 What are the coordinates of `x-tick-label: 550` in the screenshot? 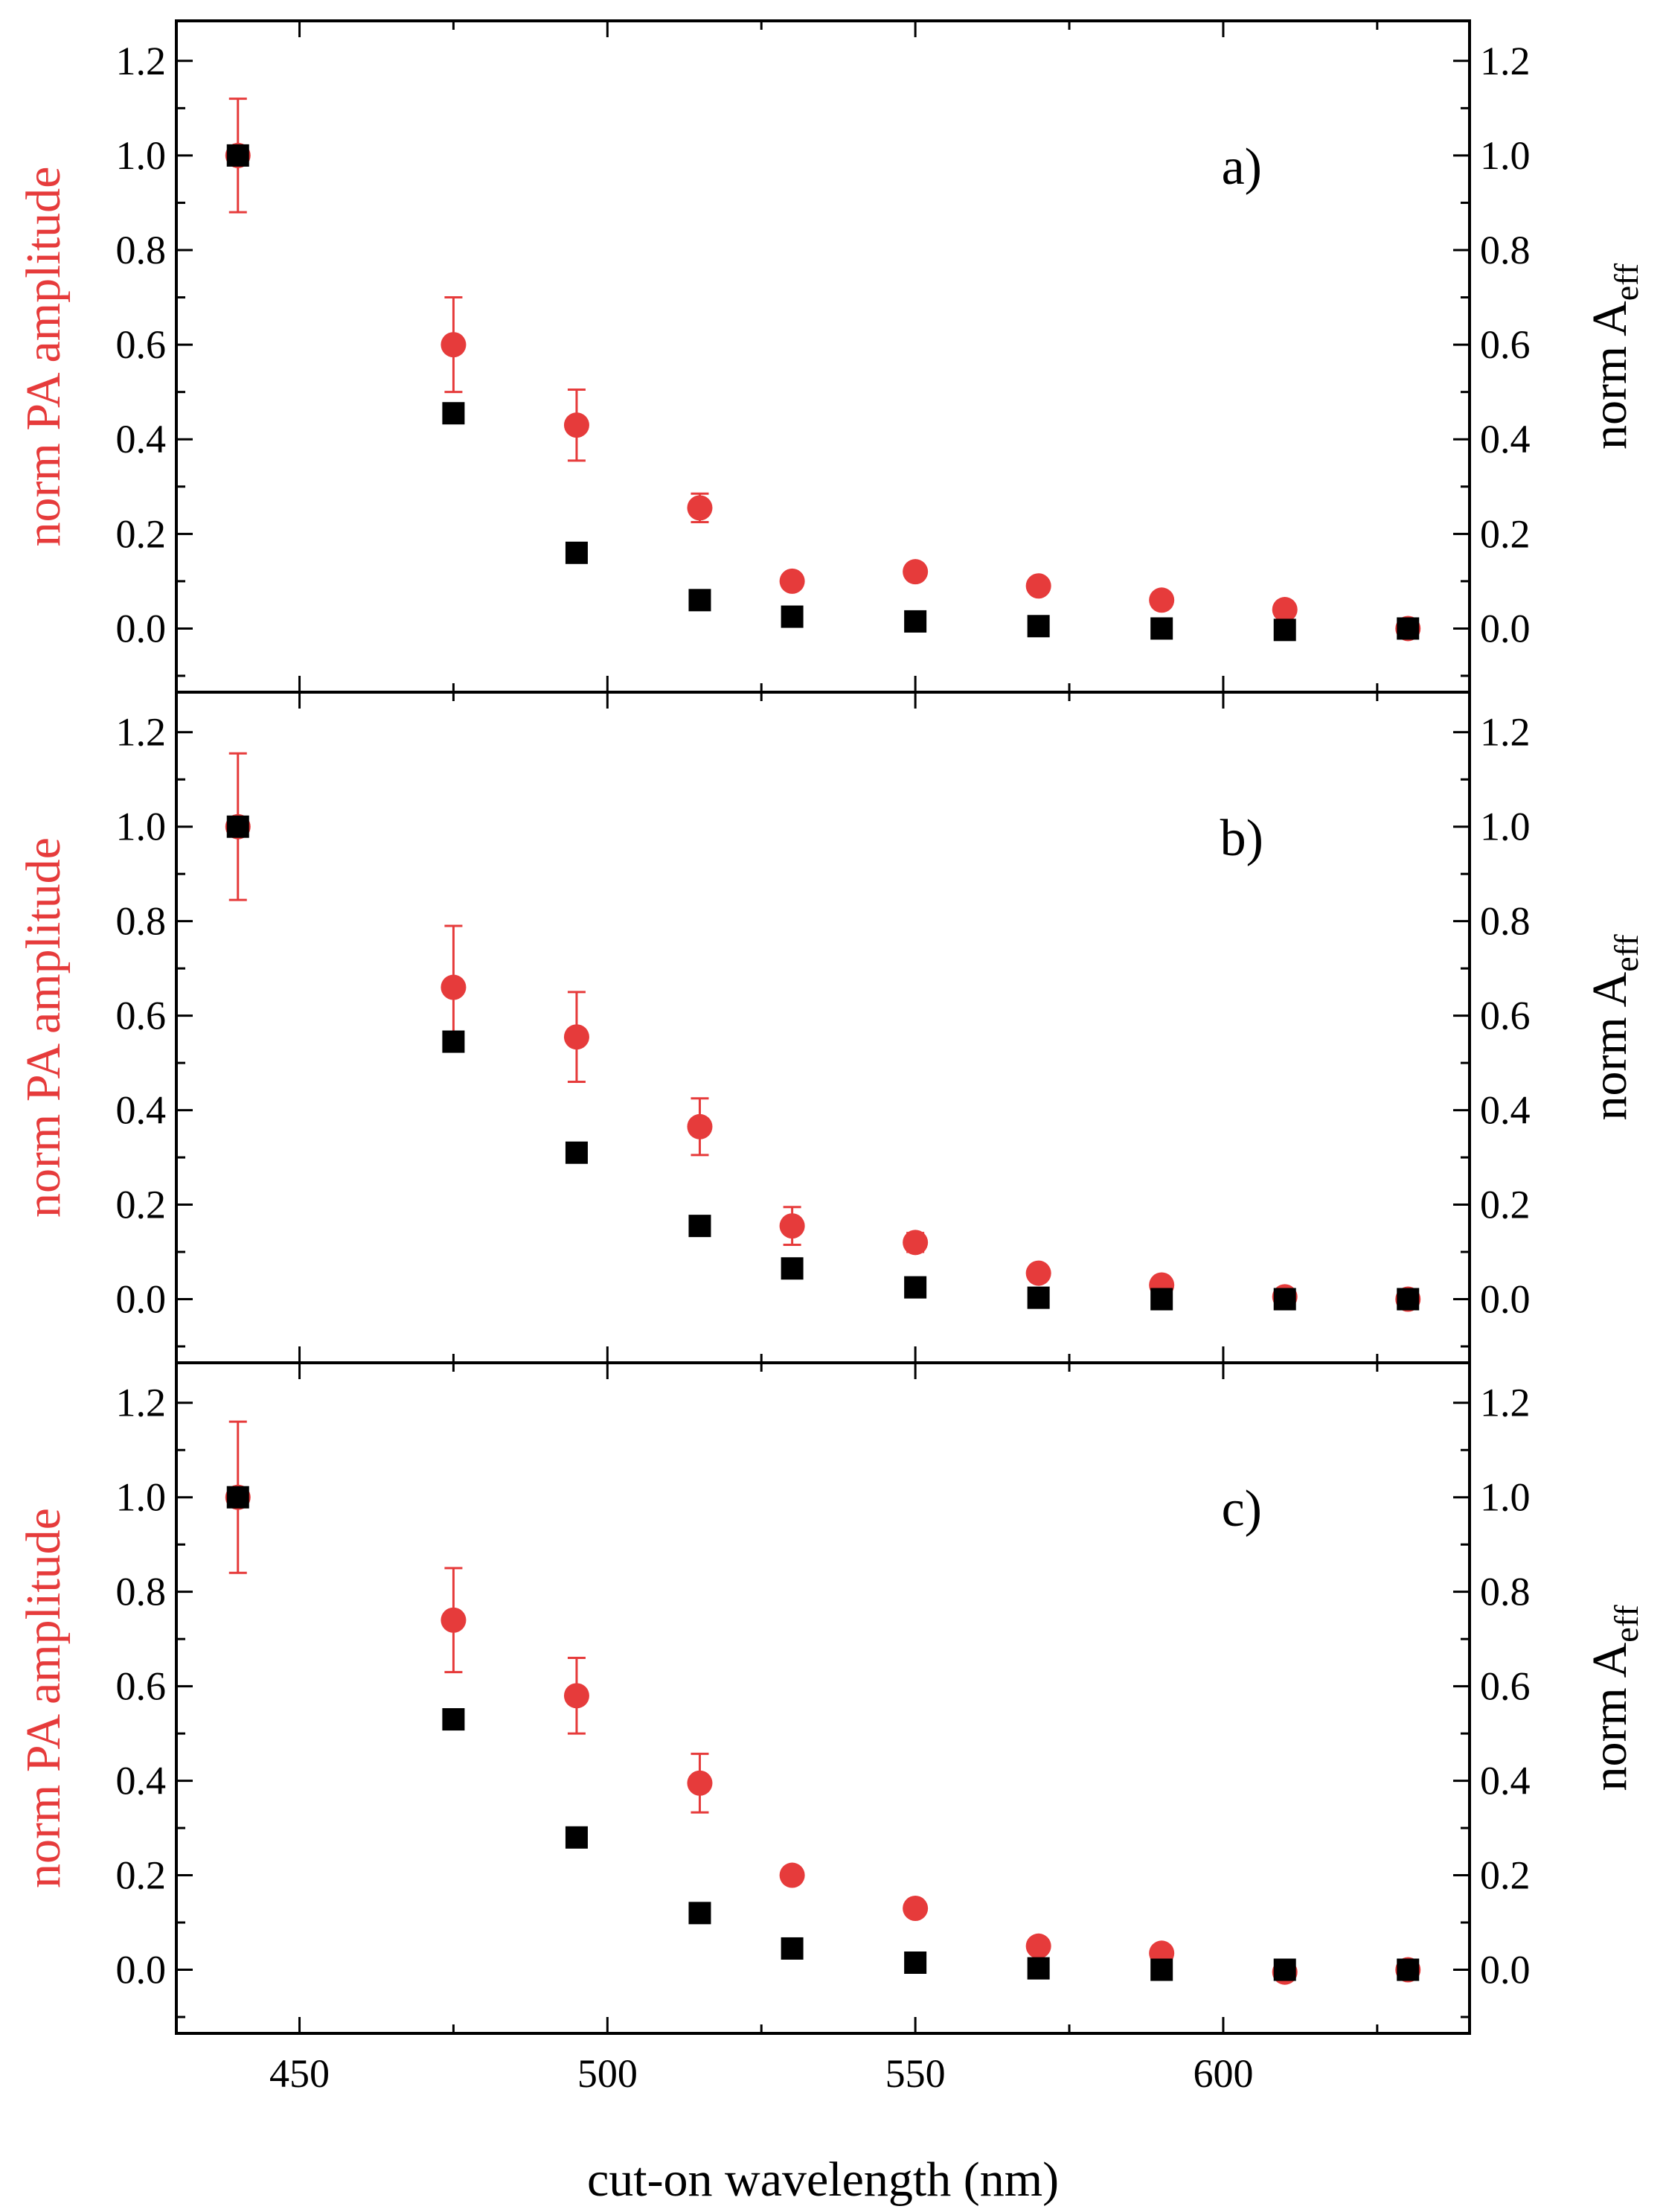 It's located at (915, 2074).